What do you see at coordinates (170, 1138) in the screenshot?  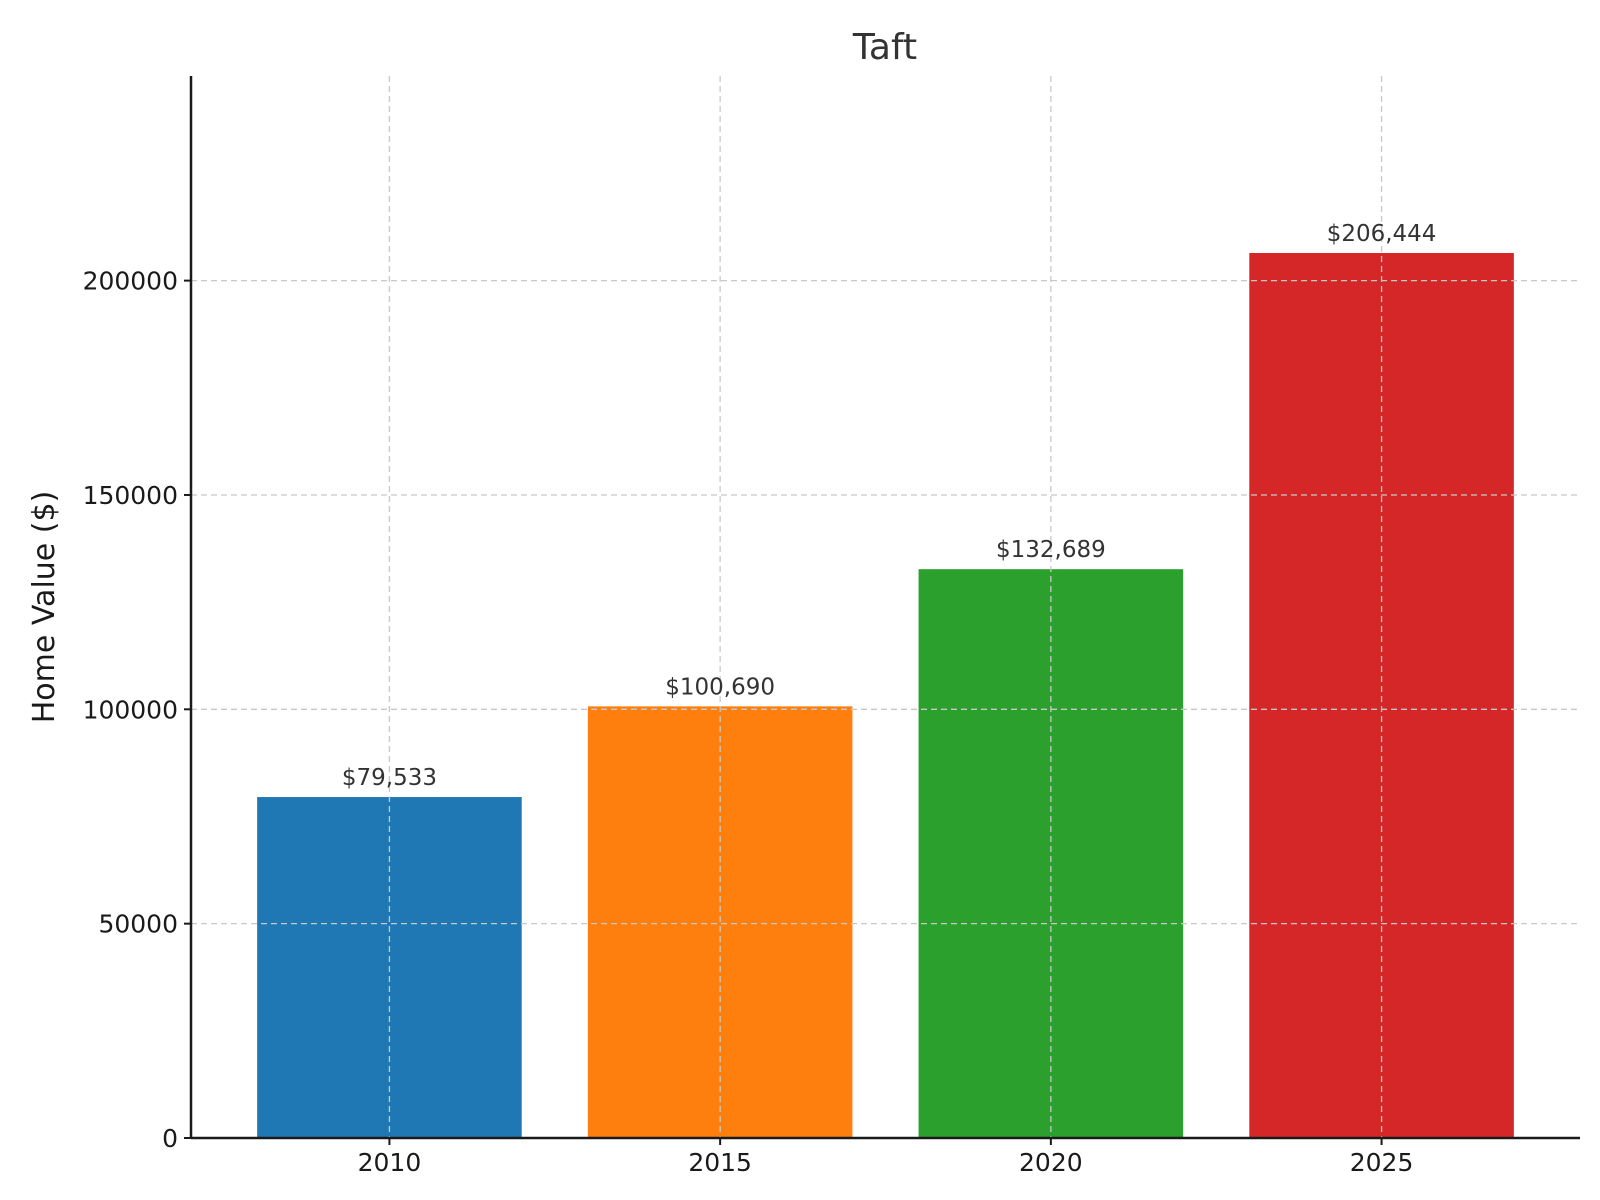 I see `y-tick-label: 0` at bounding box center [170, 1138].